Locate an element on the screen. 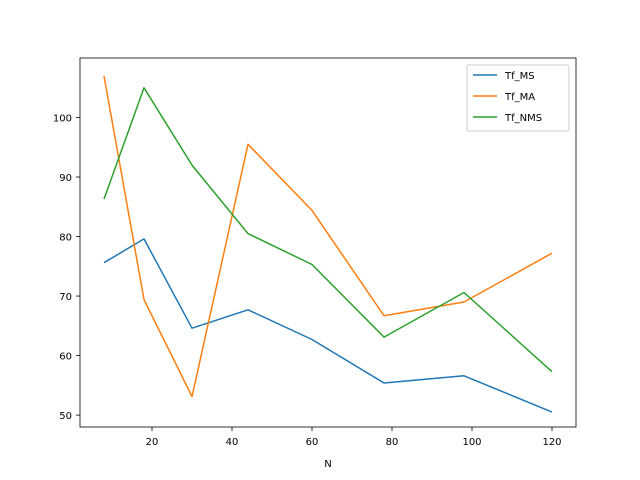  x-tick-label: 40 is located at coordinates (232, 442).